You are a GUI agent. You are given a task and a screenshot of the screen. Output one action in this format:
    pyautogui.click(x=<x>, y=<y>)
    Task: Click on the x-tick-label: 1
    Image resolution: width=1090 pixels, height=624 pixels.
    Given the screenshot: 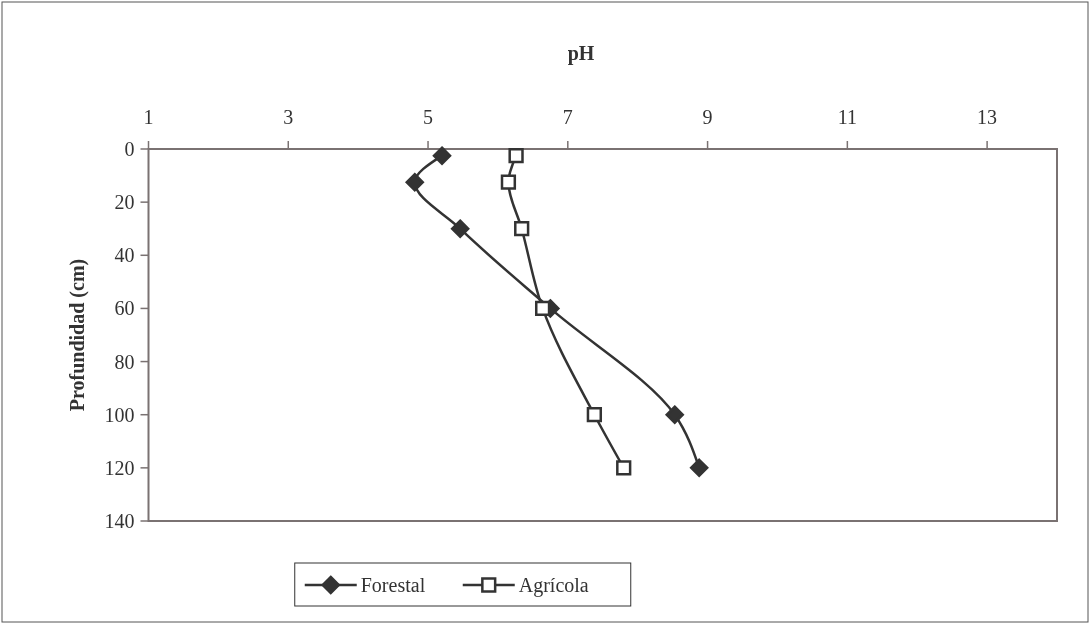 What is the action you would take?
    pyautogui.click(x=148, y=117)
    